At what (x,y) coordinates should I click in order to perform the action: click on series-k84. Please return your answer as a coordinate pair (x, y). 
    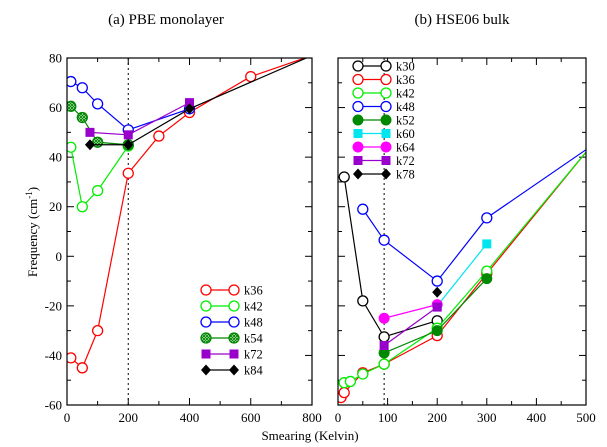
    Looking at the image, I should click on (196, 104).